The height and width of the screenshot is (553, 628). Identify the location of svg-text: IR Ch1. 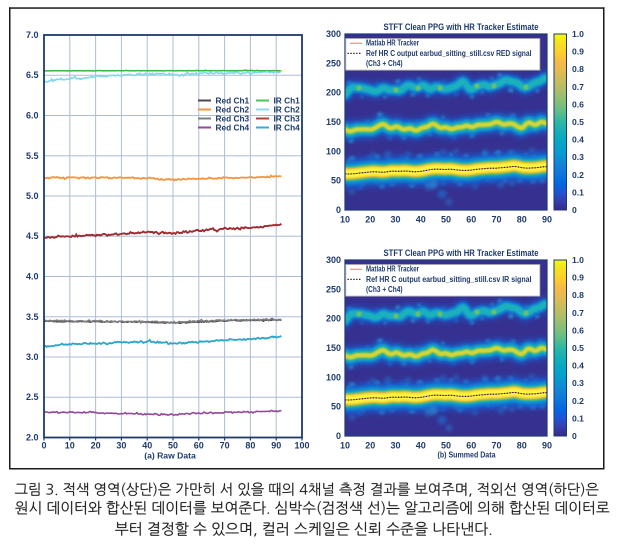
(287, 101).